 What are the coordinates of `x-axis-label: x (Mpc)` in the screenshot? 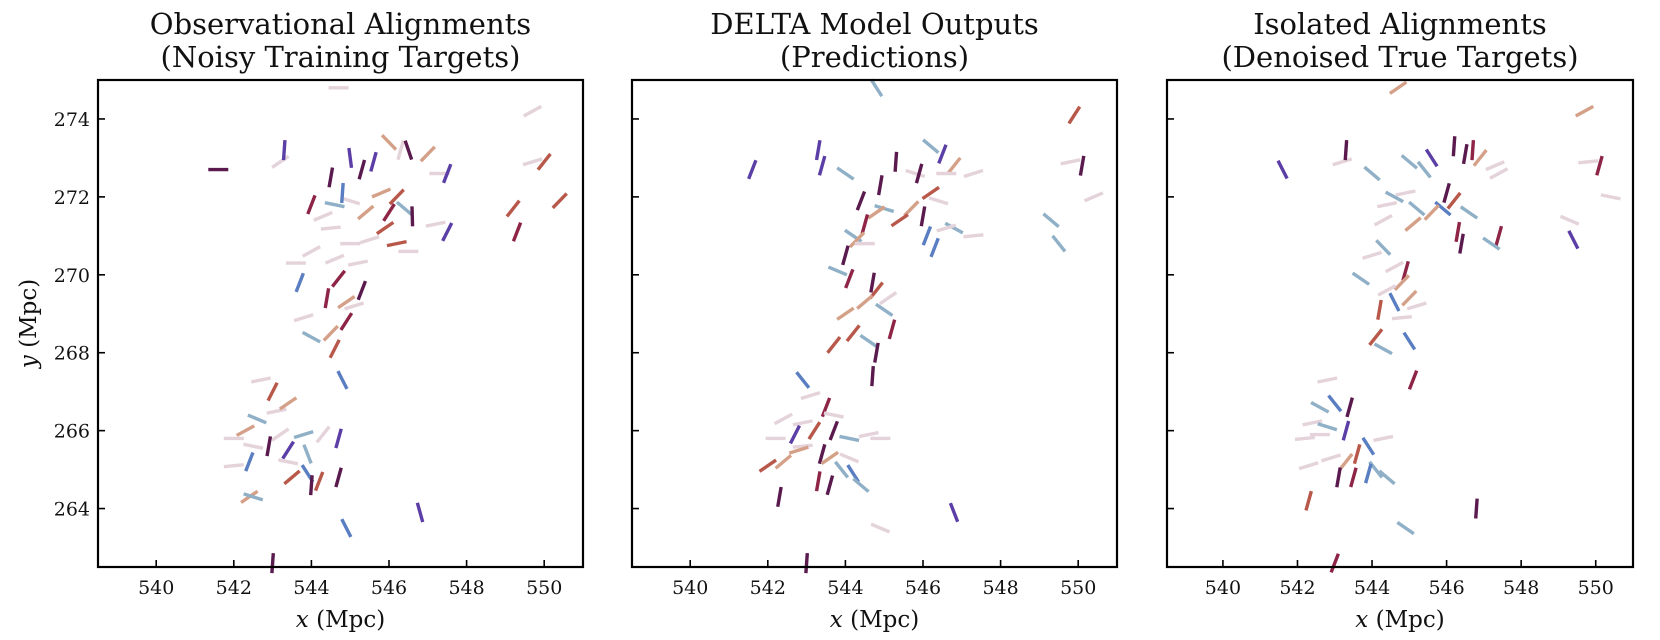 It's located at (340, 620).